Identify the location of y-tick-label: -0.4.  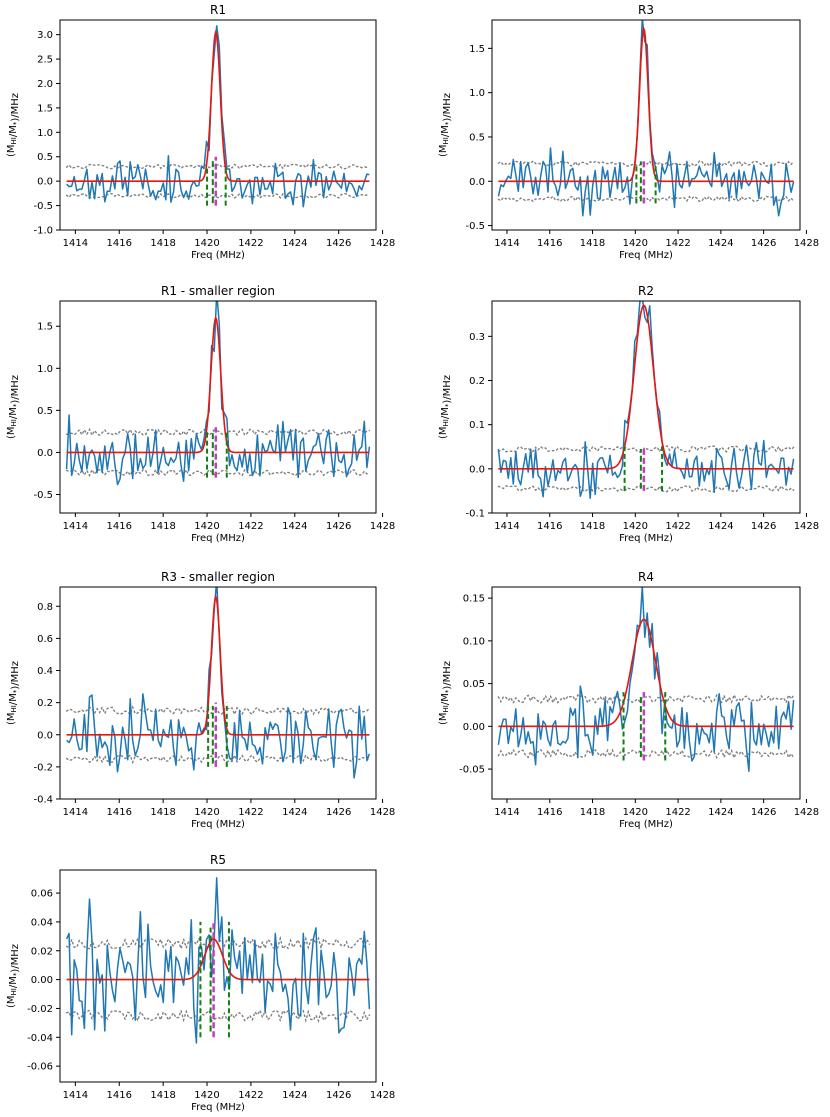
(43, 800).